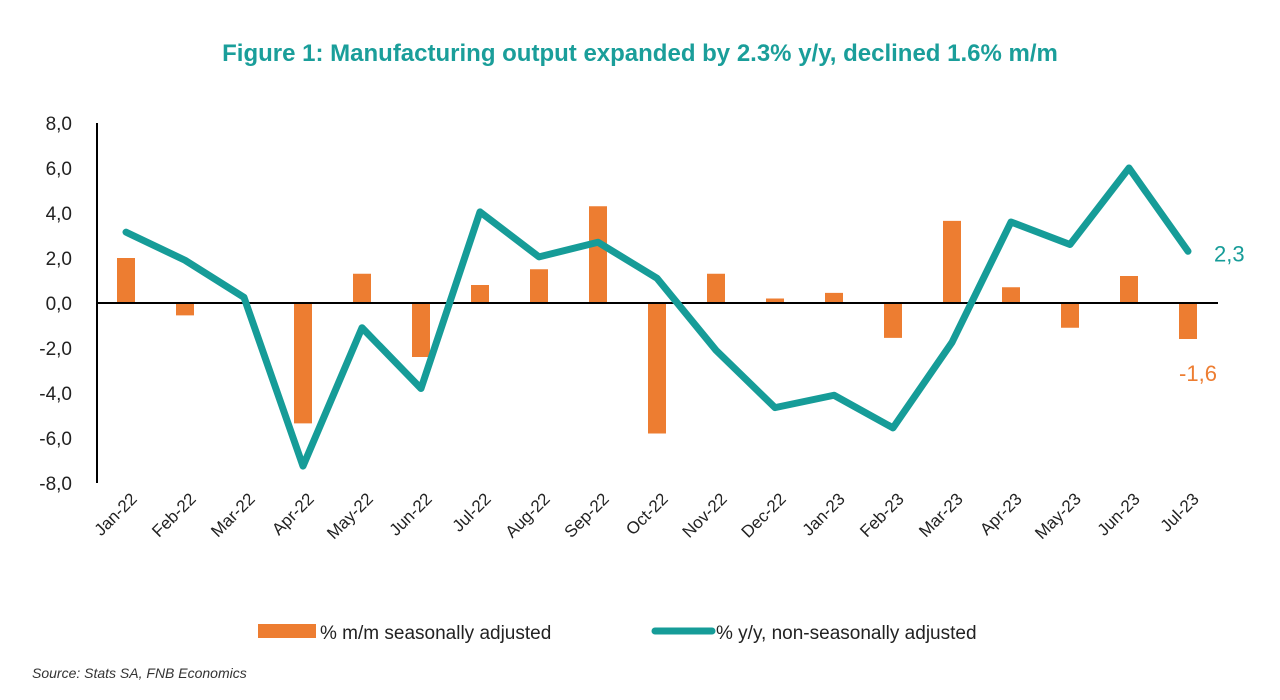 Image resolution: width=1280 pixels, height=700 pixels. I want to click on x-tick-label: Sep-22, so click(587, 515).